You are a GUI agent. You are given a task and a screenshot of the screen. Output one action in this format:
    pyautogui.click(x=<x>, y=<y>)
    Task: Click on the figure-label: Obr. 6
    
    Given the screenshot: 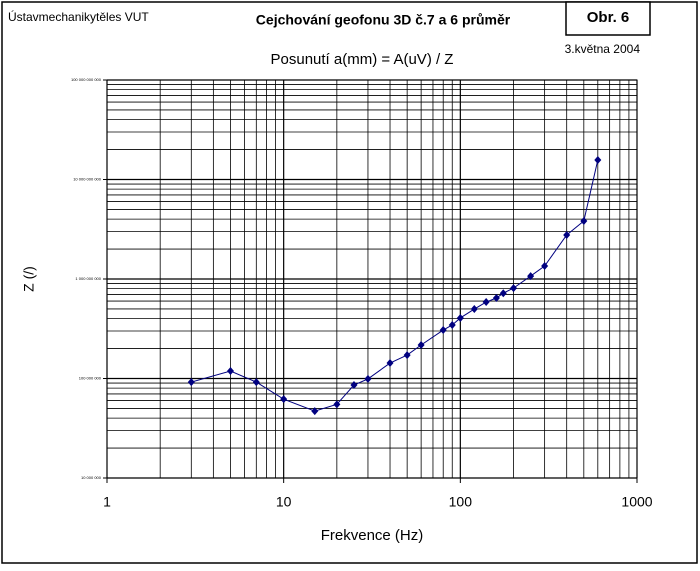 What is the action you would take?
    pyautogui.click(x=608, y=17)
    